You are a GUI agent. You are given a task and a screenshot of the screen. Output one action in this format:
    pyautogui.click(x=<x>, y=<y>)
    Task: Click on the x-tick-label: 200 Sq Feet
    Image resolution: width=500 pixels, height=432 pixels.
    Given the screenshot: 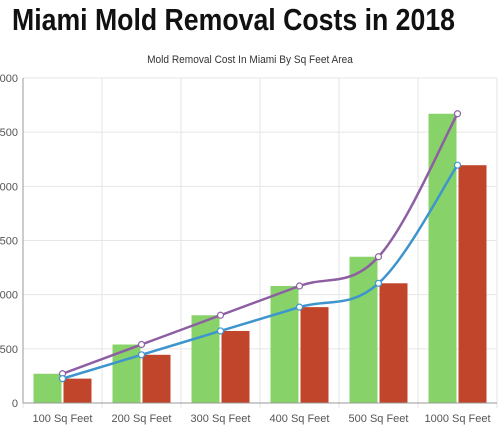 What is the action you would take?
    pyautogui.click(x=142, y=419)
    